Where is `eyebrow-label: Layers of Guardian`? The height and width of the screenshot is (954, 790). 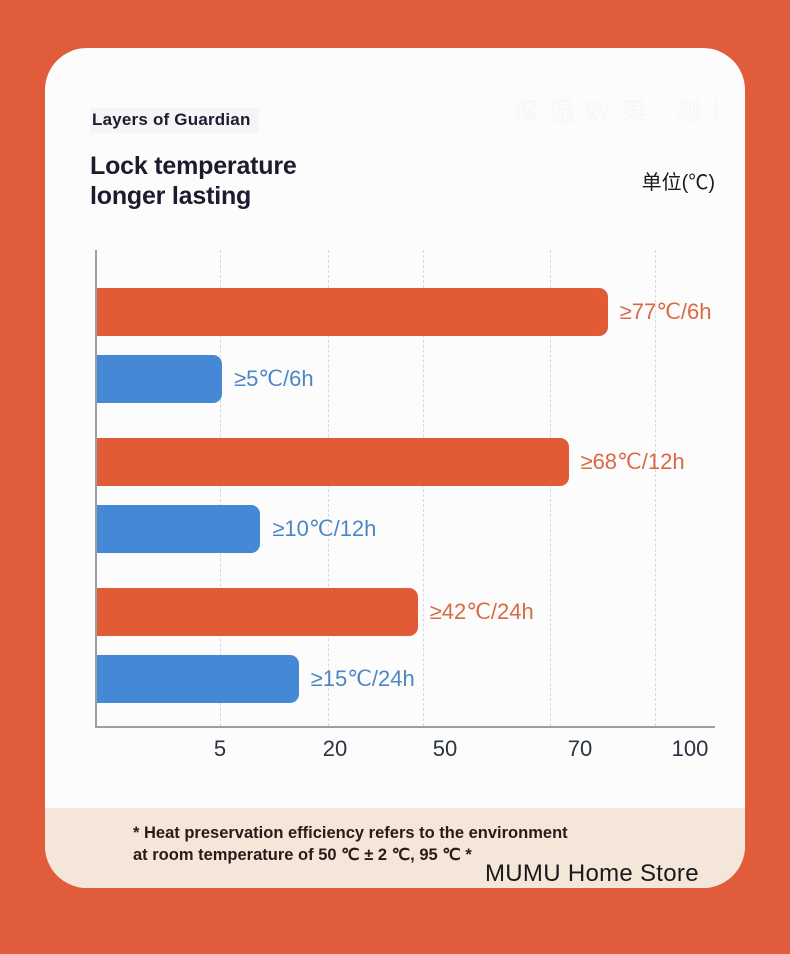 eyebrow-label: Layers of Guardian is located at coordinates (174, 120).